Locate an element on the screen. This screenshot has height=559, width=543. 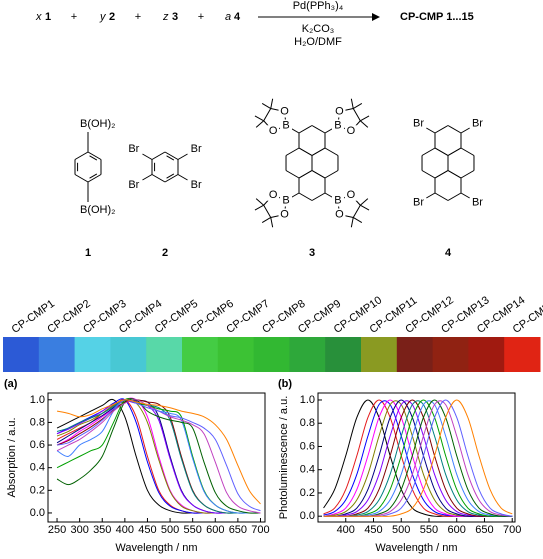
compound-number: 2 is located at coordinates (112, 17).